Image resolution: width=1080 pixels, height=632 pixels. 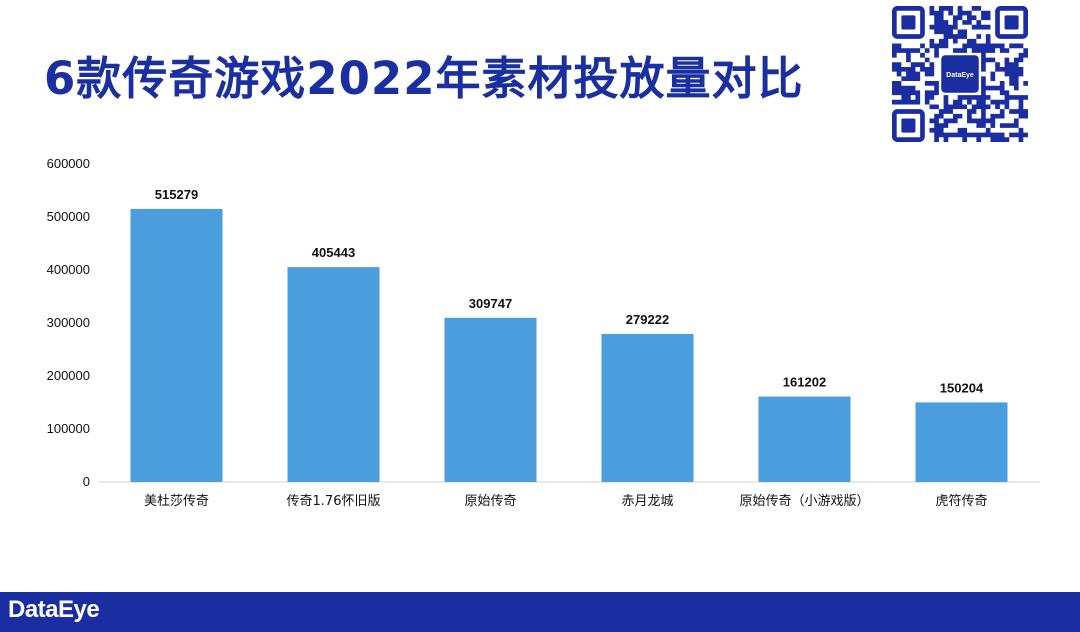 What do you see at coordinates (647, 501) in the screenshot?
I see `x-tick-label: 赤月龙城` at bounding box center [647, 501].